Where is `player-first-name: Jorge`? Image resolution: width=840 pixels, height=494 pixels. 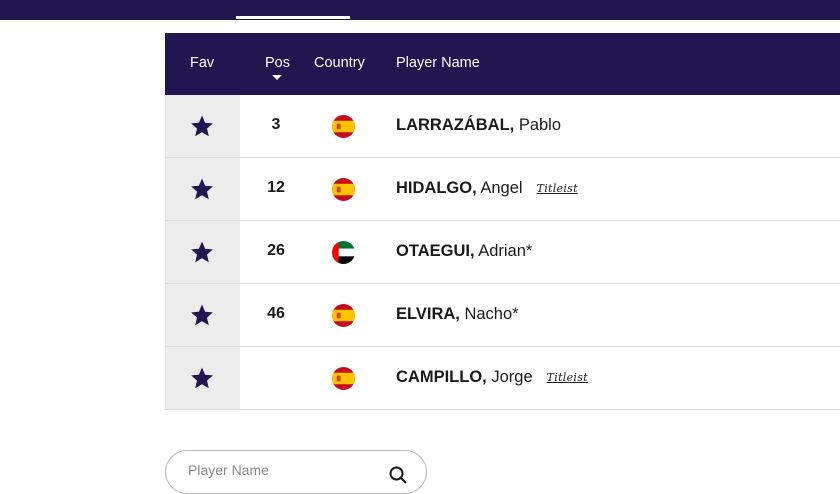 player-first-name: Jorge is located at coordinates (512, 377).